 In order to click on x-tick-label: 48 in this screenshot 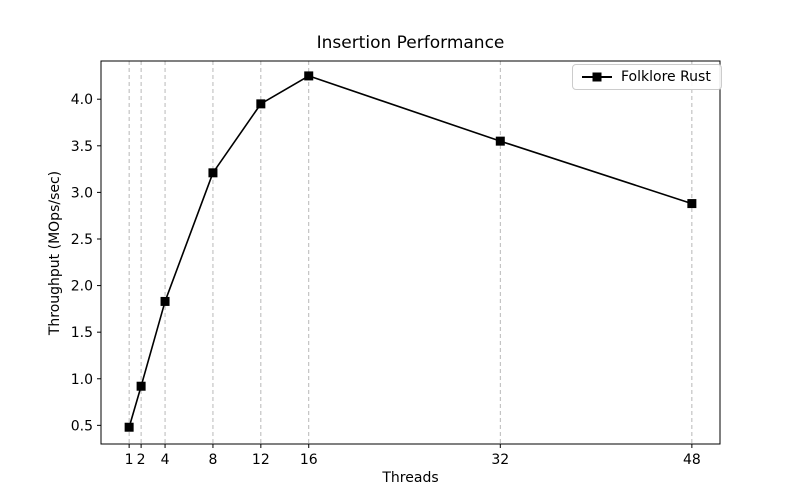, I will do `click(692, 460)`.